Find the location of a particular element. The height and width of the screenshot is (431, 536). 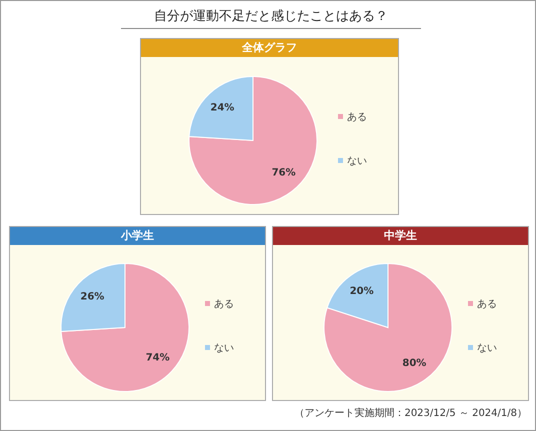

data-label: 20% is located at coordinates (362, 291).